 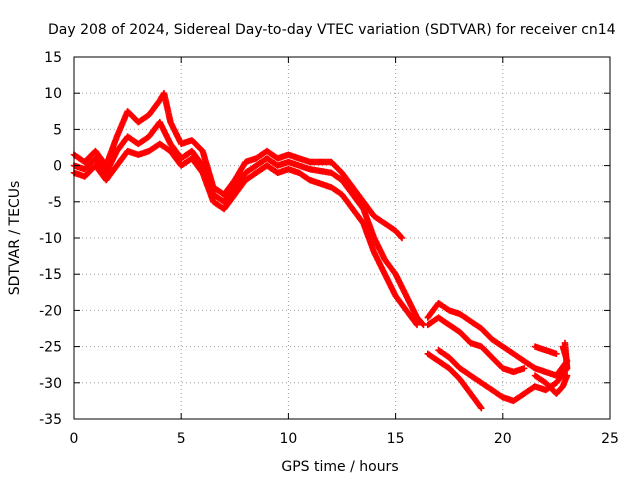 What do you see at coordinates (55, 203) in the screenshot?
I see `y-tick-label: -5` at bounding box center [55, 203].